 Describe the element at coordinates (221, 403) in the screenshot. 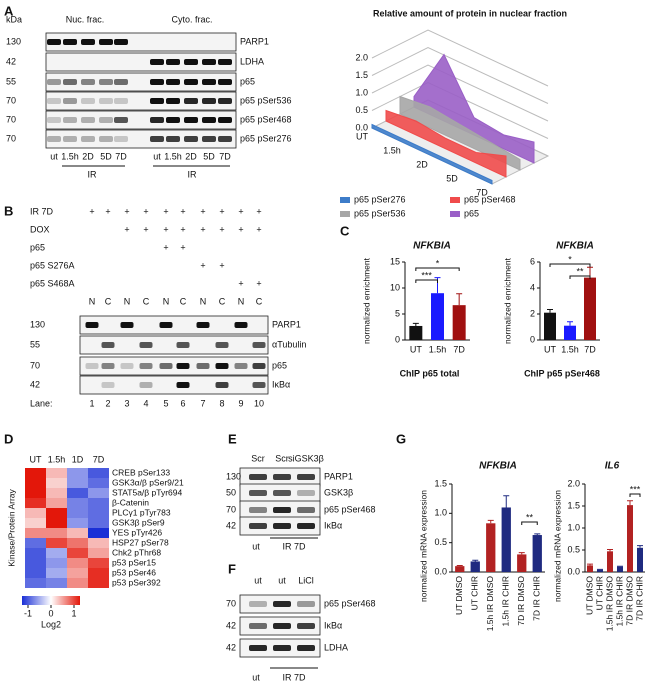

I see `lane-number: 8` at that location.